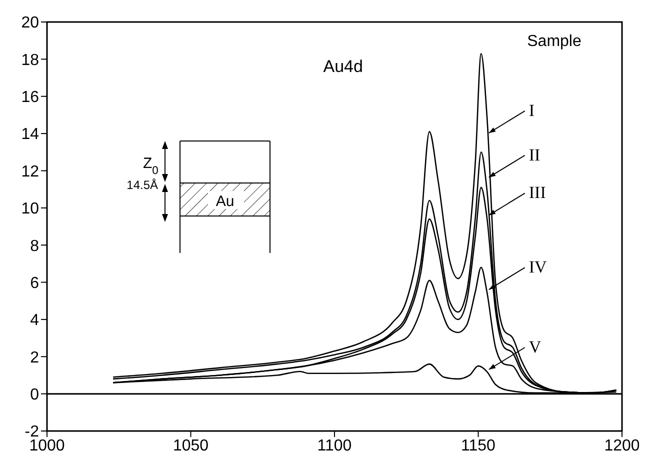  Describe the element at coordinates (534, 154) in the screenshot. I see `legend-label: II` at that location.